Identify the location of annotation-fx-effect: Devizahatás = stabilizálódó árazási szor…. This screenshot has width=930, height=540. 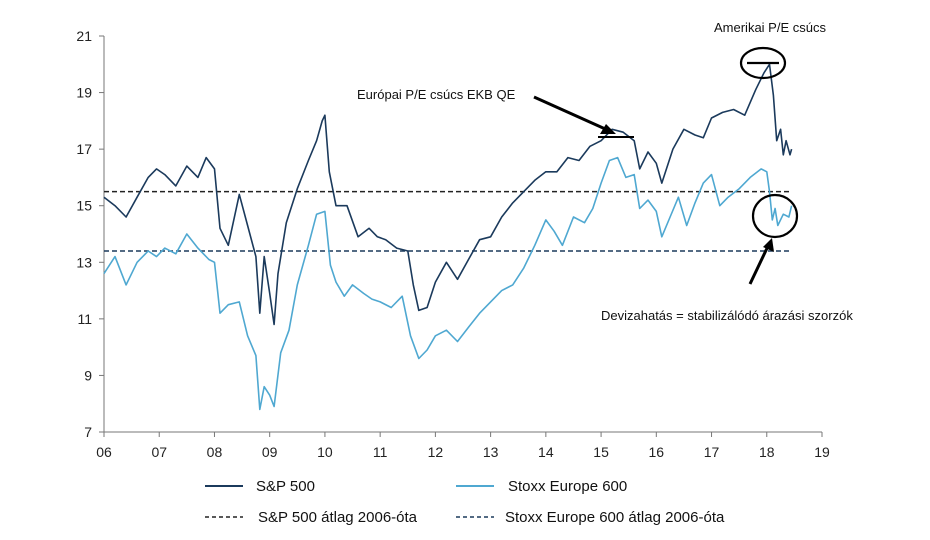
(727, 315).